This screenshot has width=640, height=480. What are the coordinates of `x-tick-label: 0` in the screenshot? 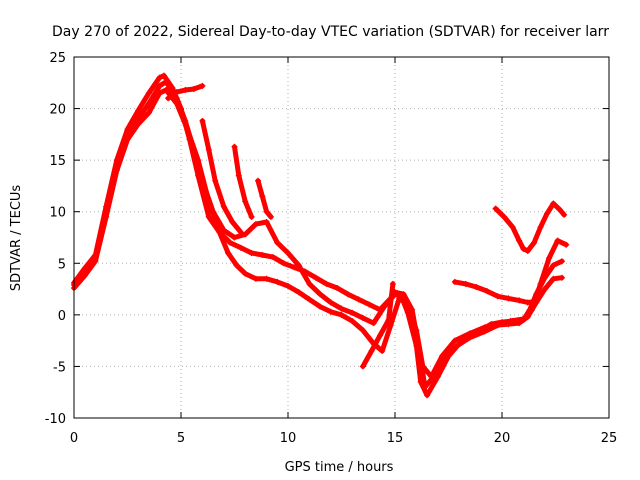 It's located at (74, 438).